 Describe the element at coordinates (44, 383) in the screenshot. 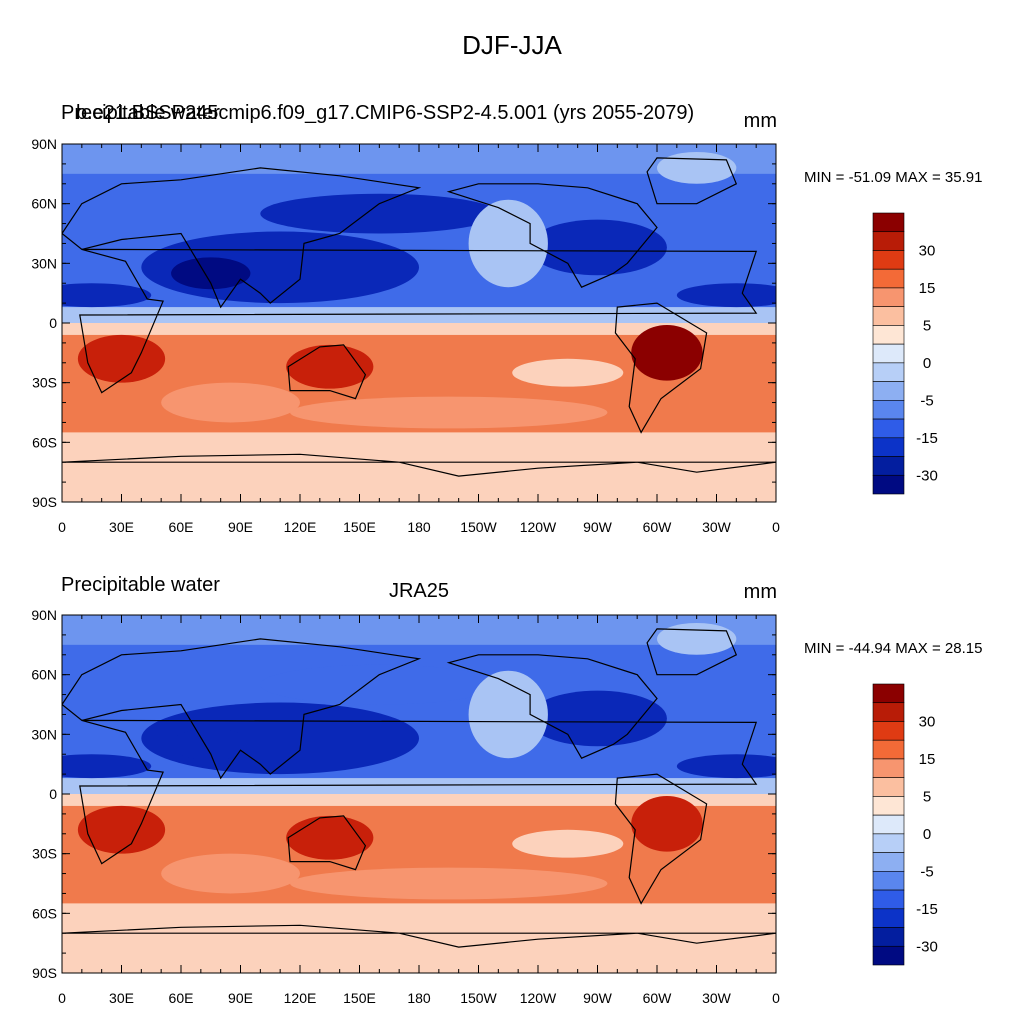

I see `lat-tick-label: 30S` at that location.